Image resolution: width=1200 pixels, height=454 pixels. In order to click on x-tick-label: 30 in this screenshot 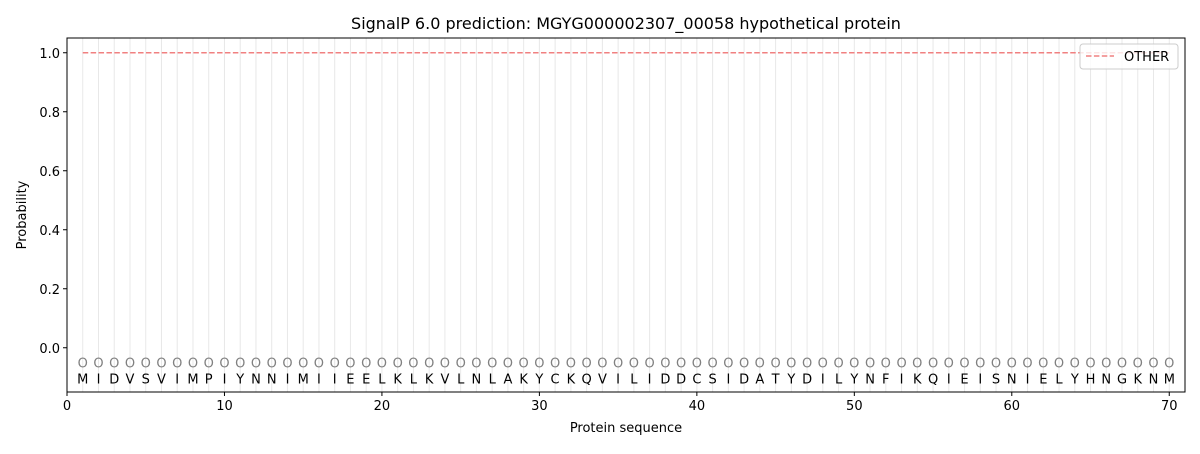, I will do `click(539, 406)`.